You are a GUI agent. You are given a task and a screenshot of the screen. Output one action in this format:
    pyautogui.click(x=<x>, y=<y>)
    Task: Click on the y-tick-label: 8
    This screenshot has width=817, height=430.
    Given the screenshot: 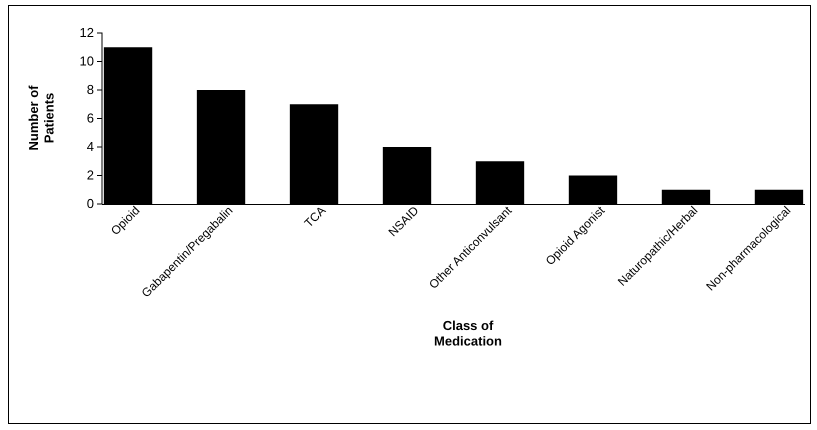 What is the action you would take?
    pyautogui.click(x=90, y=90)
    